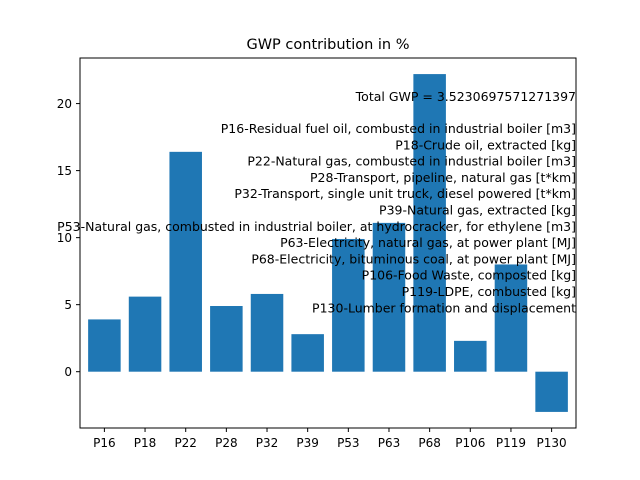  What do you see at coordinates (429, 443) in the screenshot?
I see `x-tick-label: P68` at bounding box center [429, 443].